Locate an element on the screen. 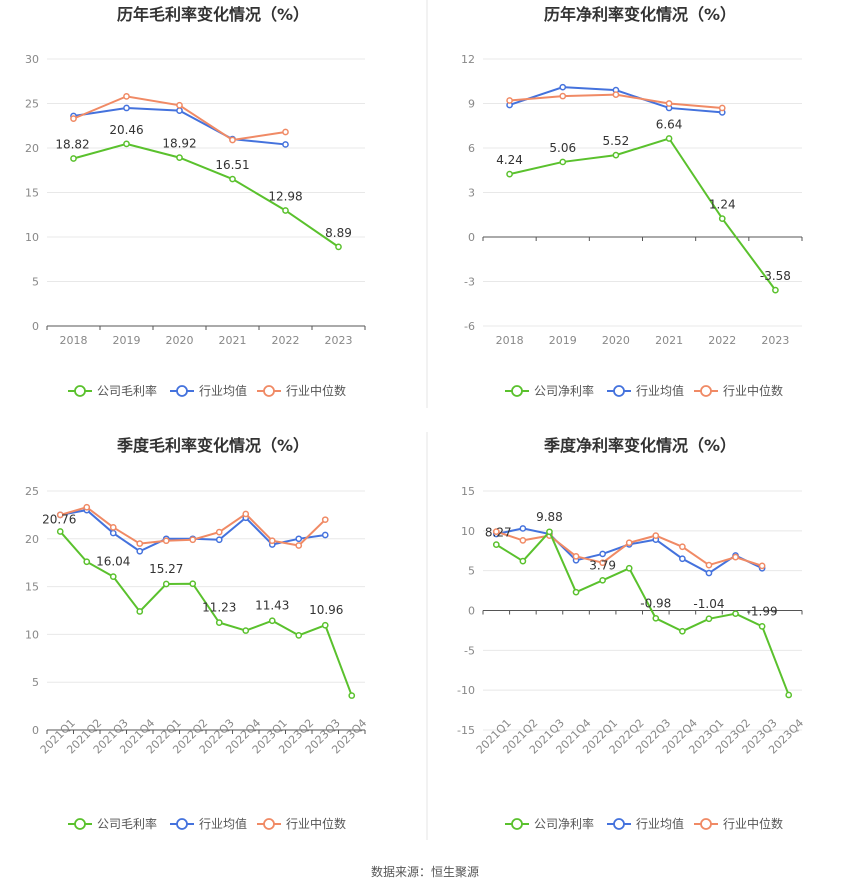  y-tick-label: -5 is located at coordinates (469, 650).